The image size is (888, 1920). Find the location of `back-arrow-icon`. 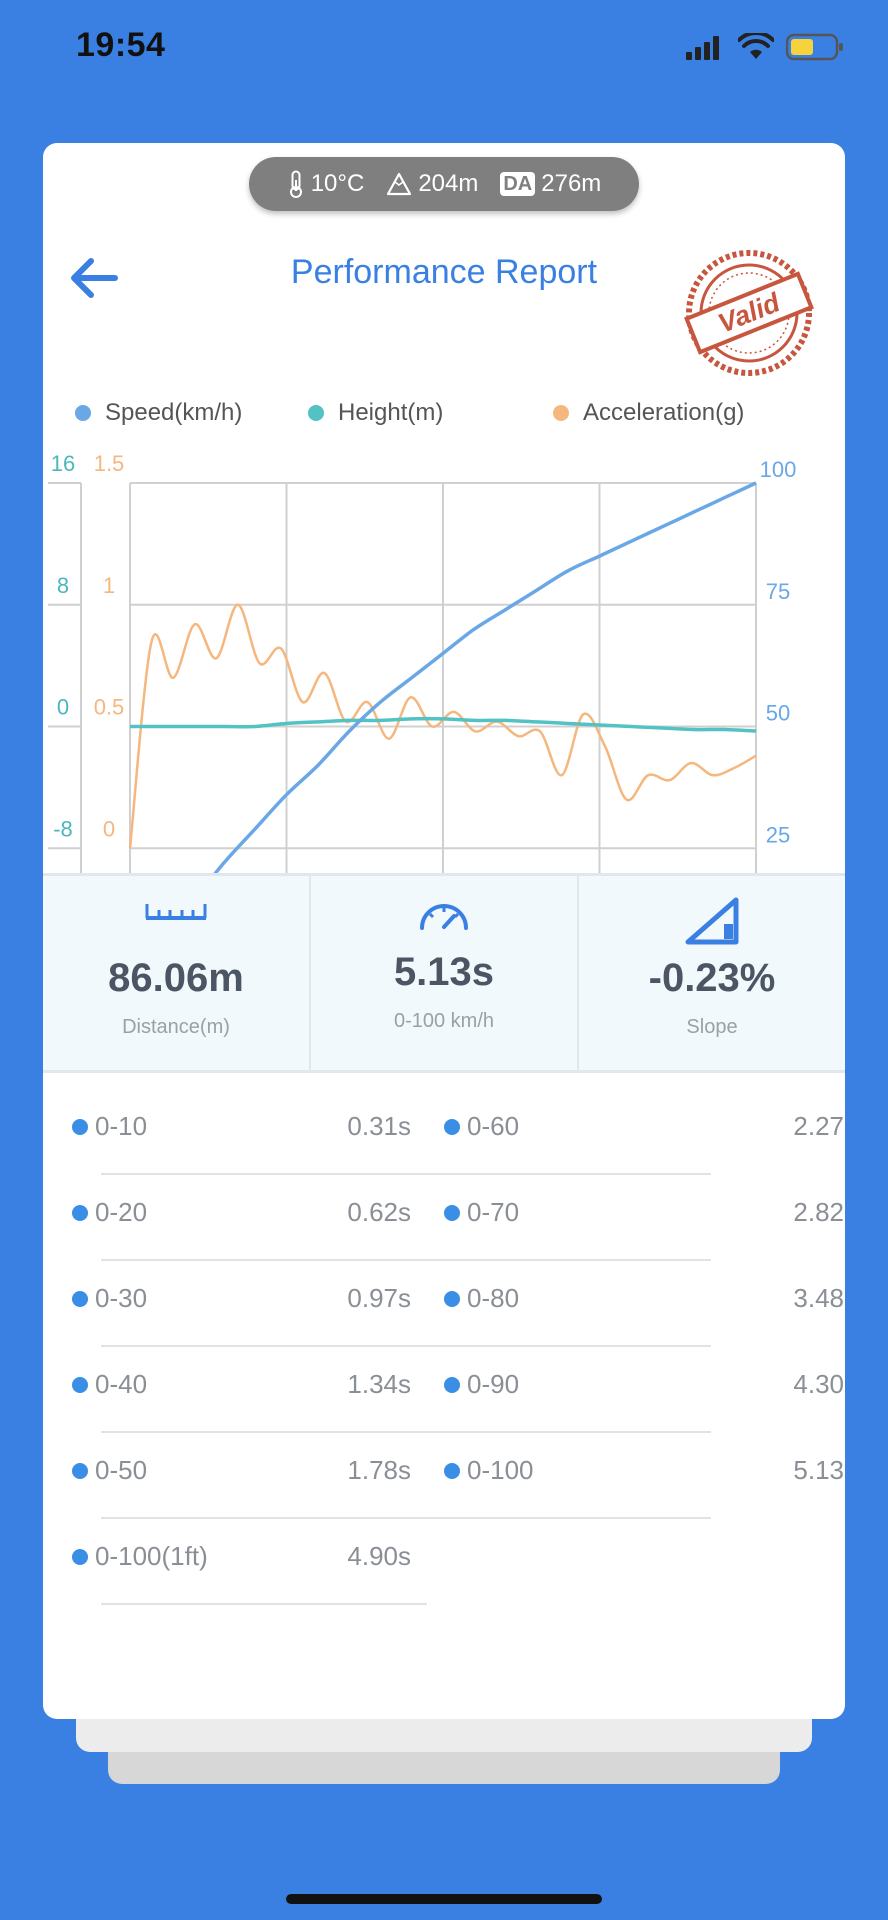

back-arrow-icon is located at coordinates (98, 278).